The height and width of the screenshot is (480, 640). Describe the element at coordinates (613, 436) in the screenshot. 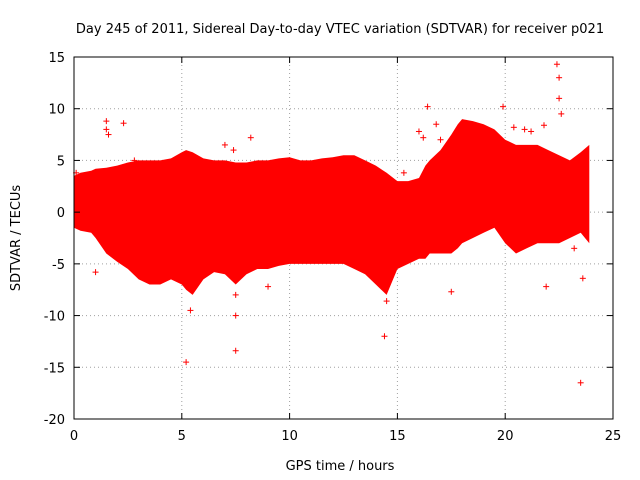

I see `x-tick-label: 25` at that location.